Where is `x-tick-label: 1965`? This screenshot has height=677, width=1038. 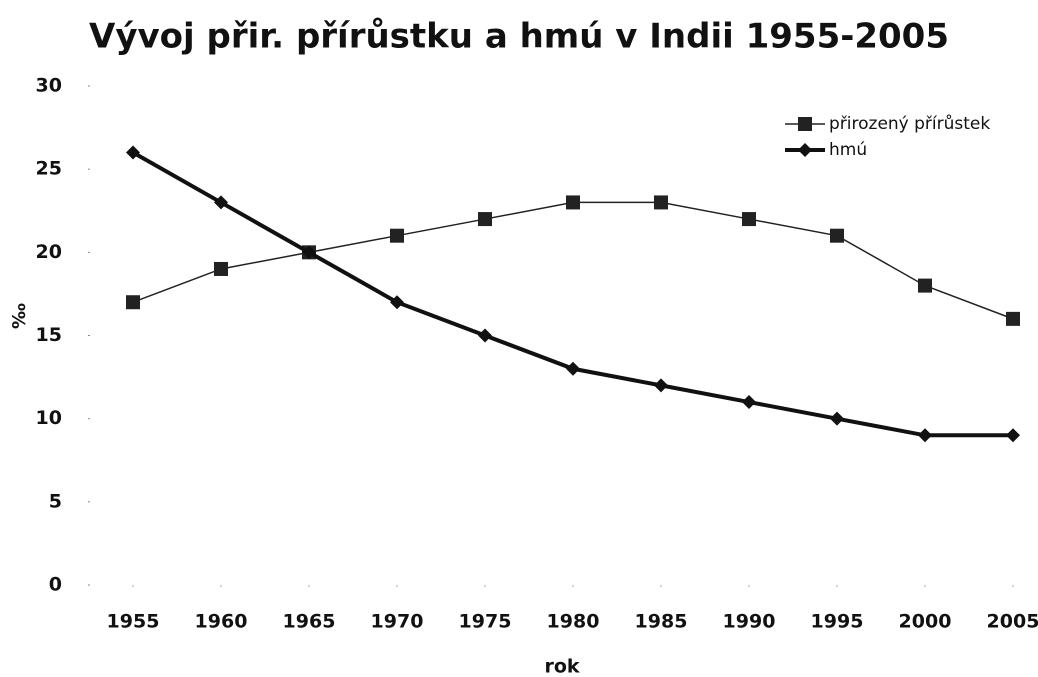
x-tick-label: 1965 is located at coordinates (309, 622).